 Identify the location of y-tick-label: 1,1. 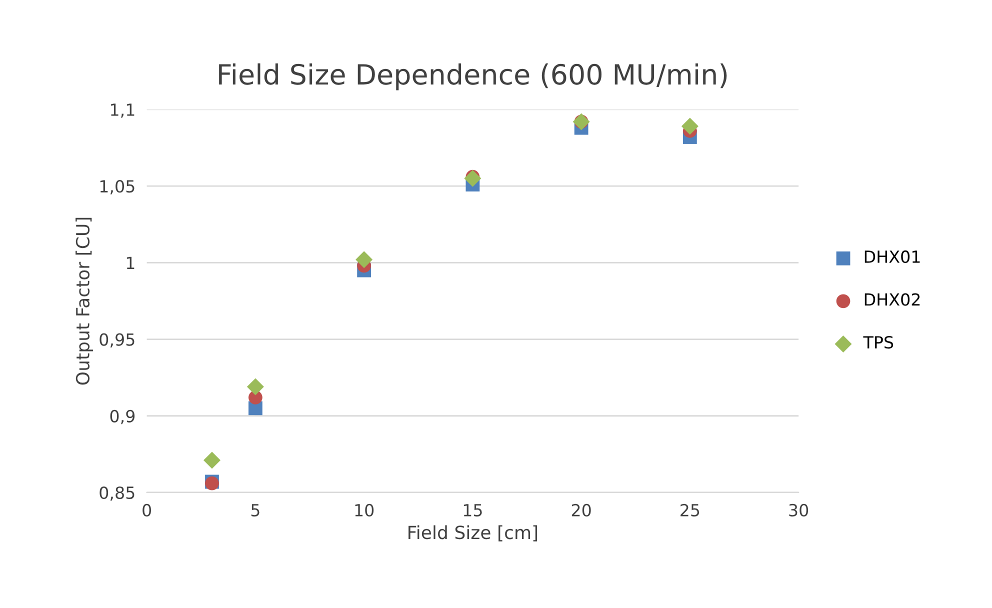
(122, 111).